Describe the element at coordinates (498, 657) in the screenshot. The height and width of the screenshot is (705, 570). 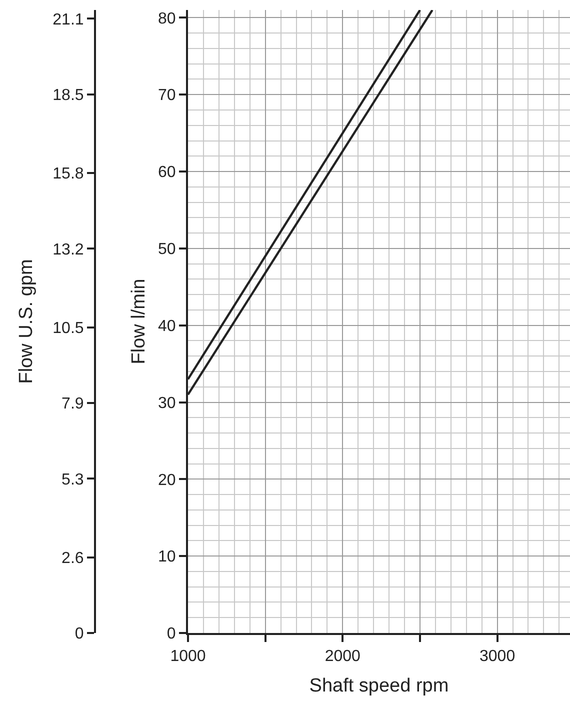
I see `x-tick-label: 3000` at that location.